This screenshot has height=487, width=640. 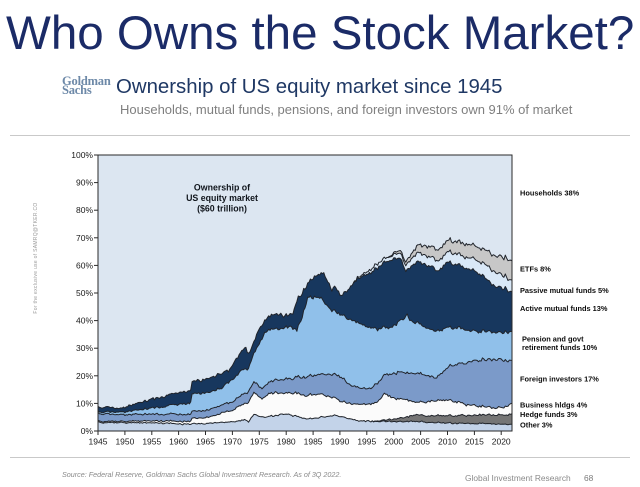 I want to click on svg-text: 1945, so click(x=98, y=441).